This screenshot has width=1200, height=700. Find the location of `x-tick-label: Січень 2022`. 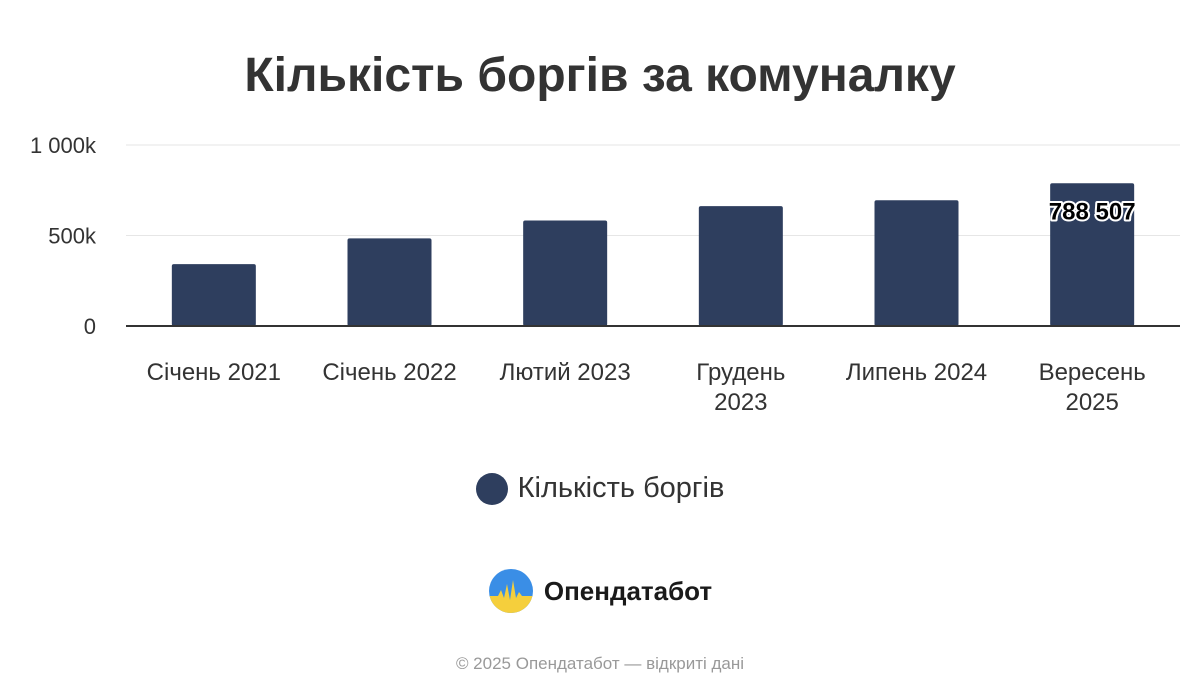

x-tick-label: Січень 2022 is located at coordinates (389, 372).